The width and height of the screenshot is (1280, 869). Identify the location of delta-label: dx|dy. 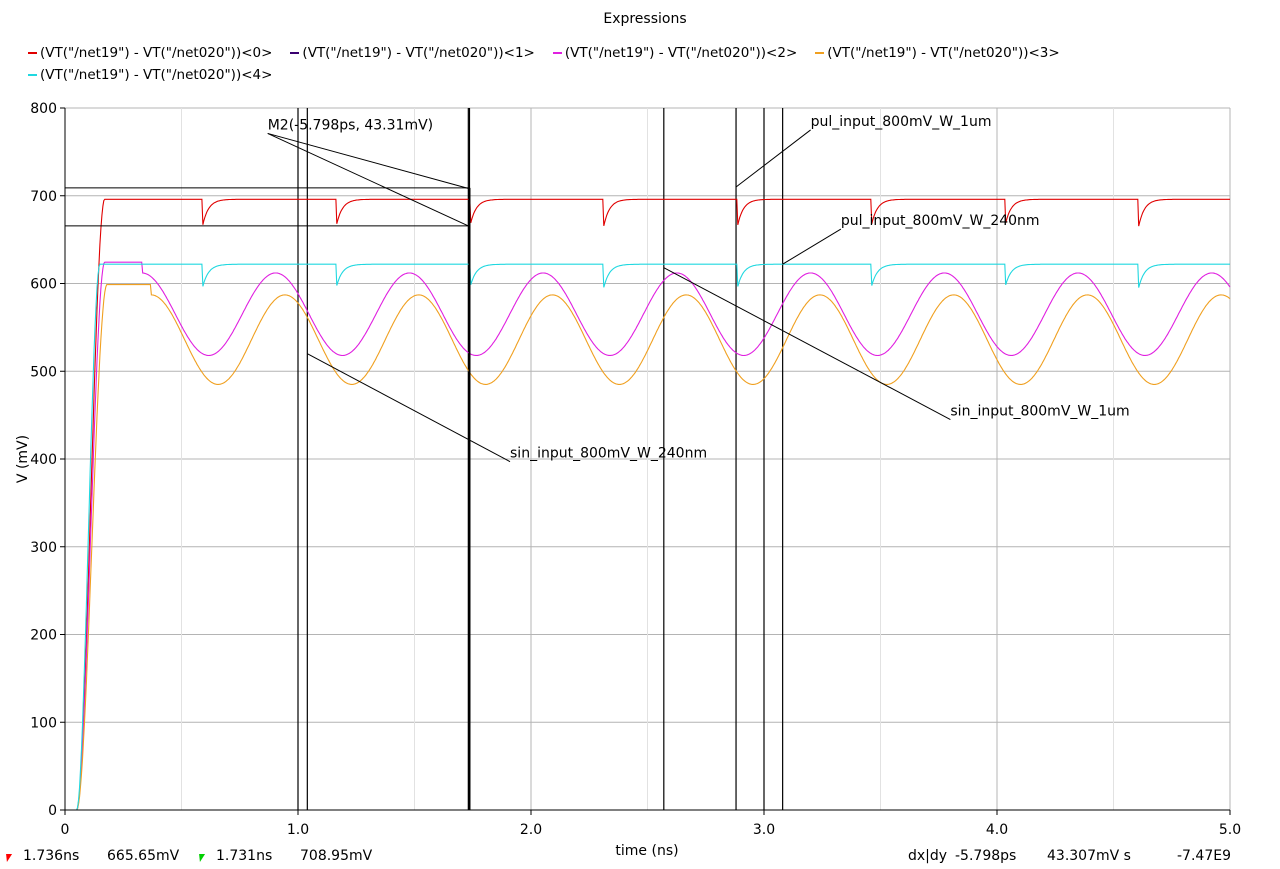
(928, 856).